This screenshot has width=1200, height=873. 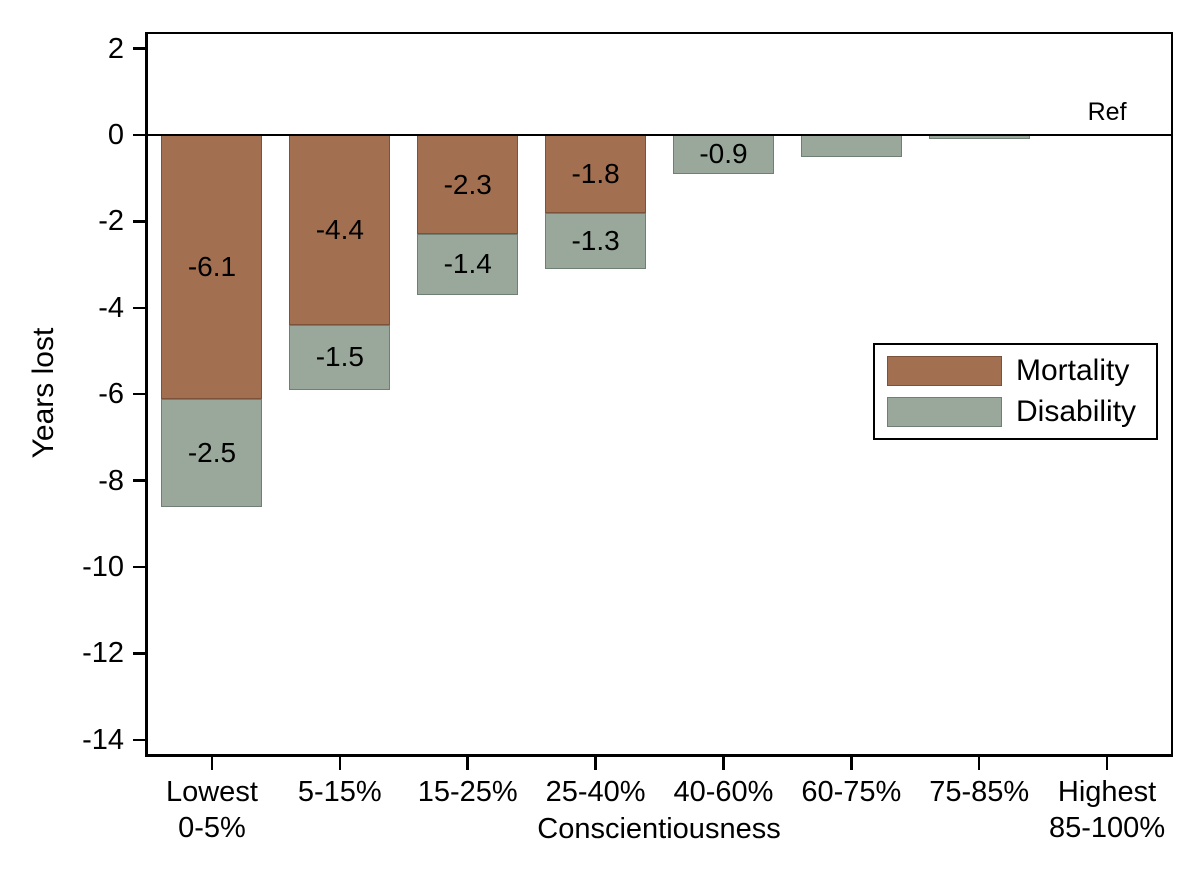 What do you see at coordinates (212, 828) in the screenshot?
I see `x-category-label: 0-5%` at bounding box center [212, 828].